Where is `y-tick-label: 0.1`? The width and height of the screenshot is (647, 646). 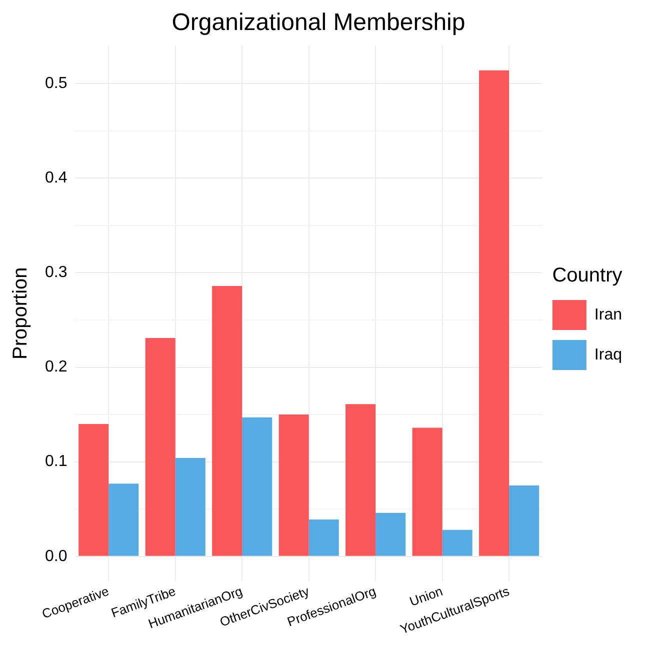 y-tick-label: 0.1 is located at coordinates (56, 461).